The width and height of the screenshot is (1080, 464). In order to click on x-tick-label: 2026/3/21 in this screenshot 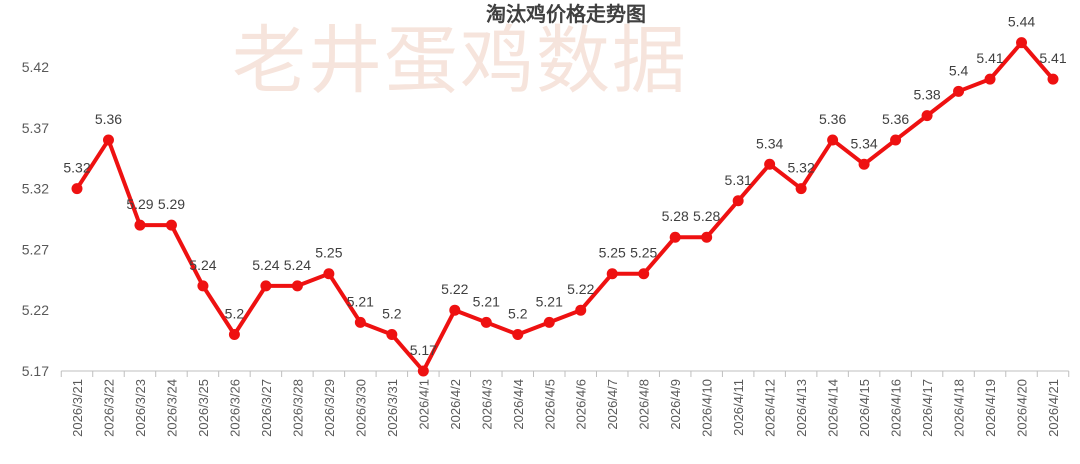, I will do `click(77, 408)`.